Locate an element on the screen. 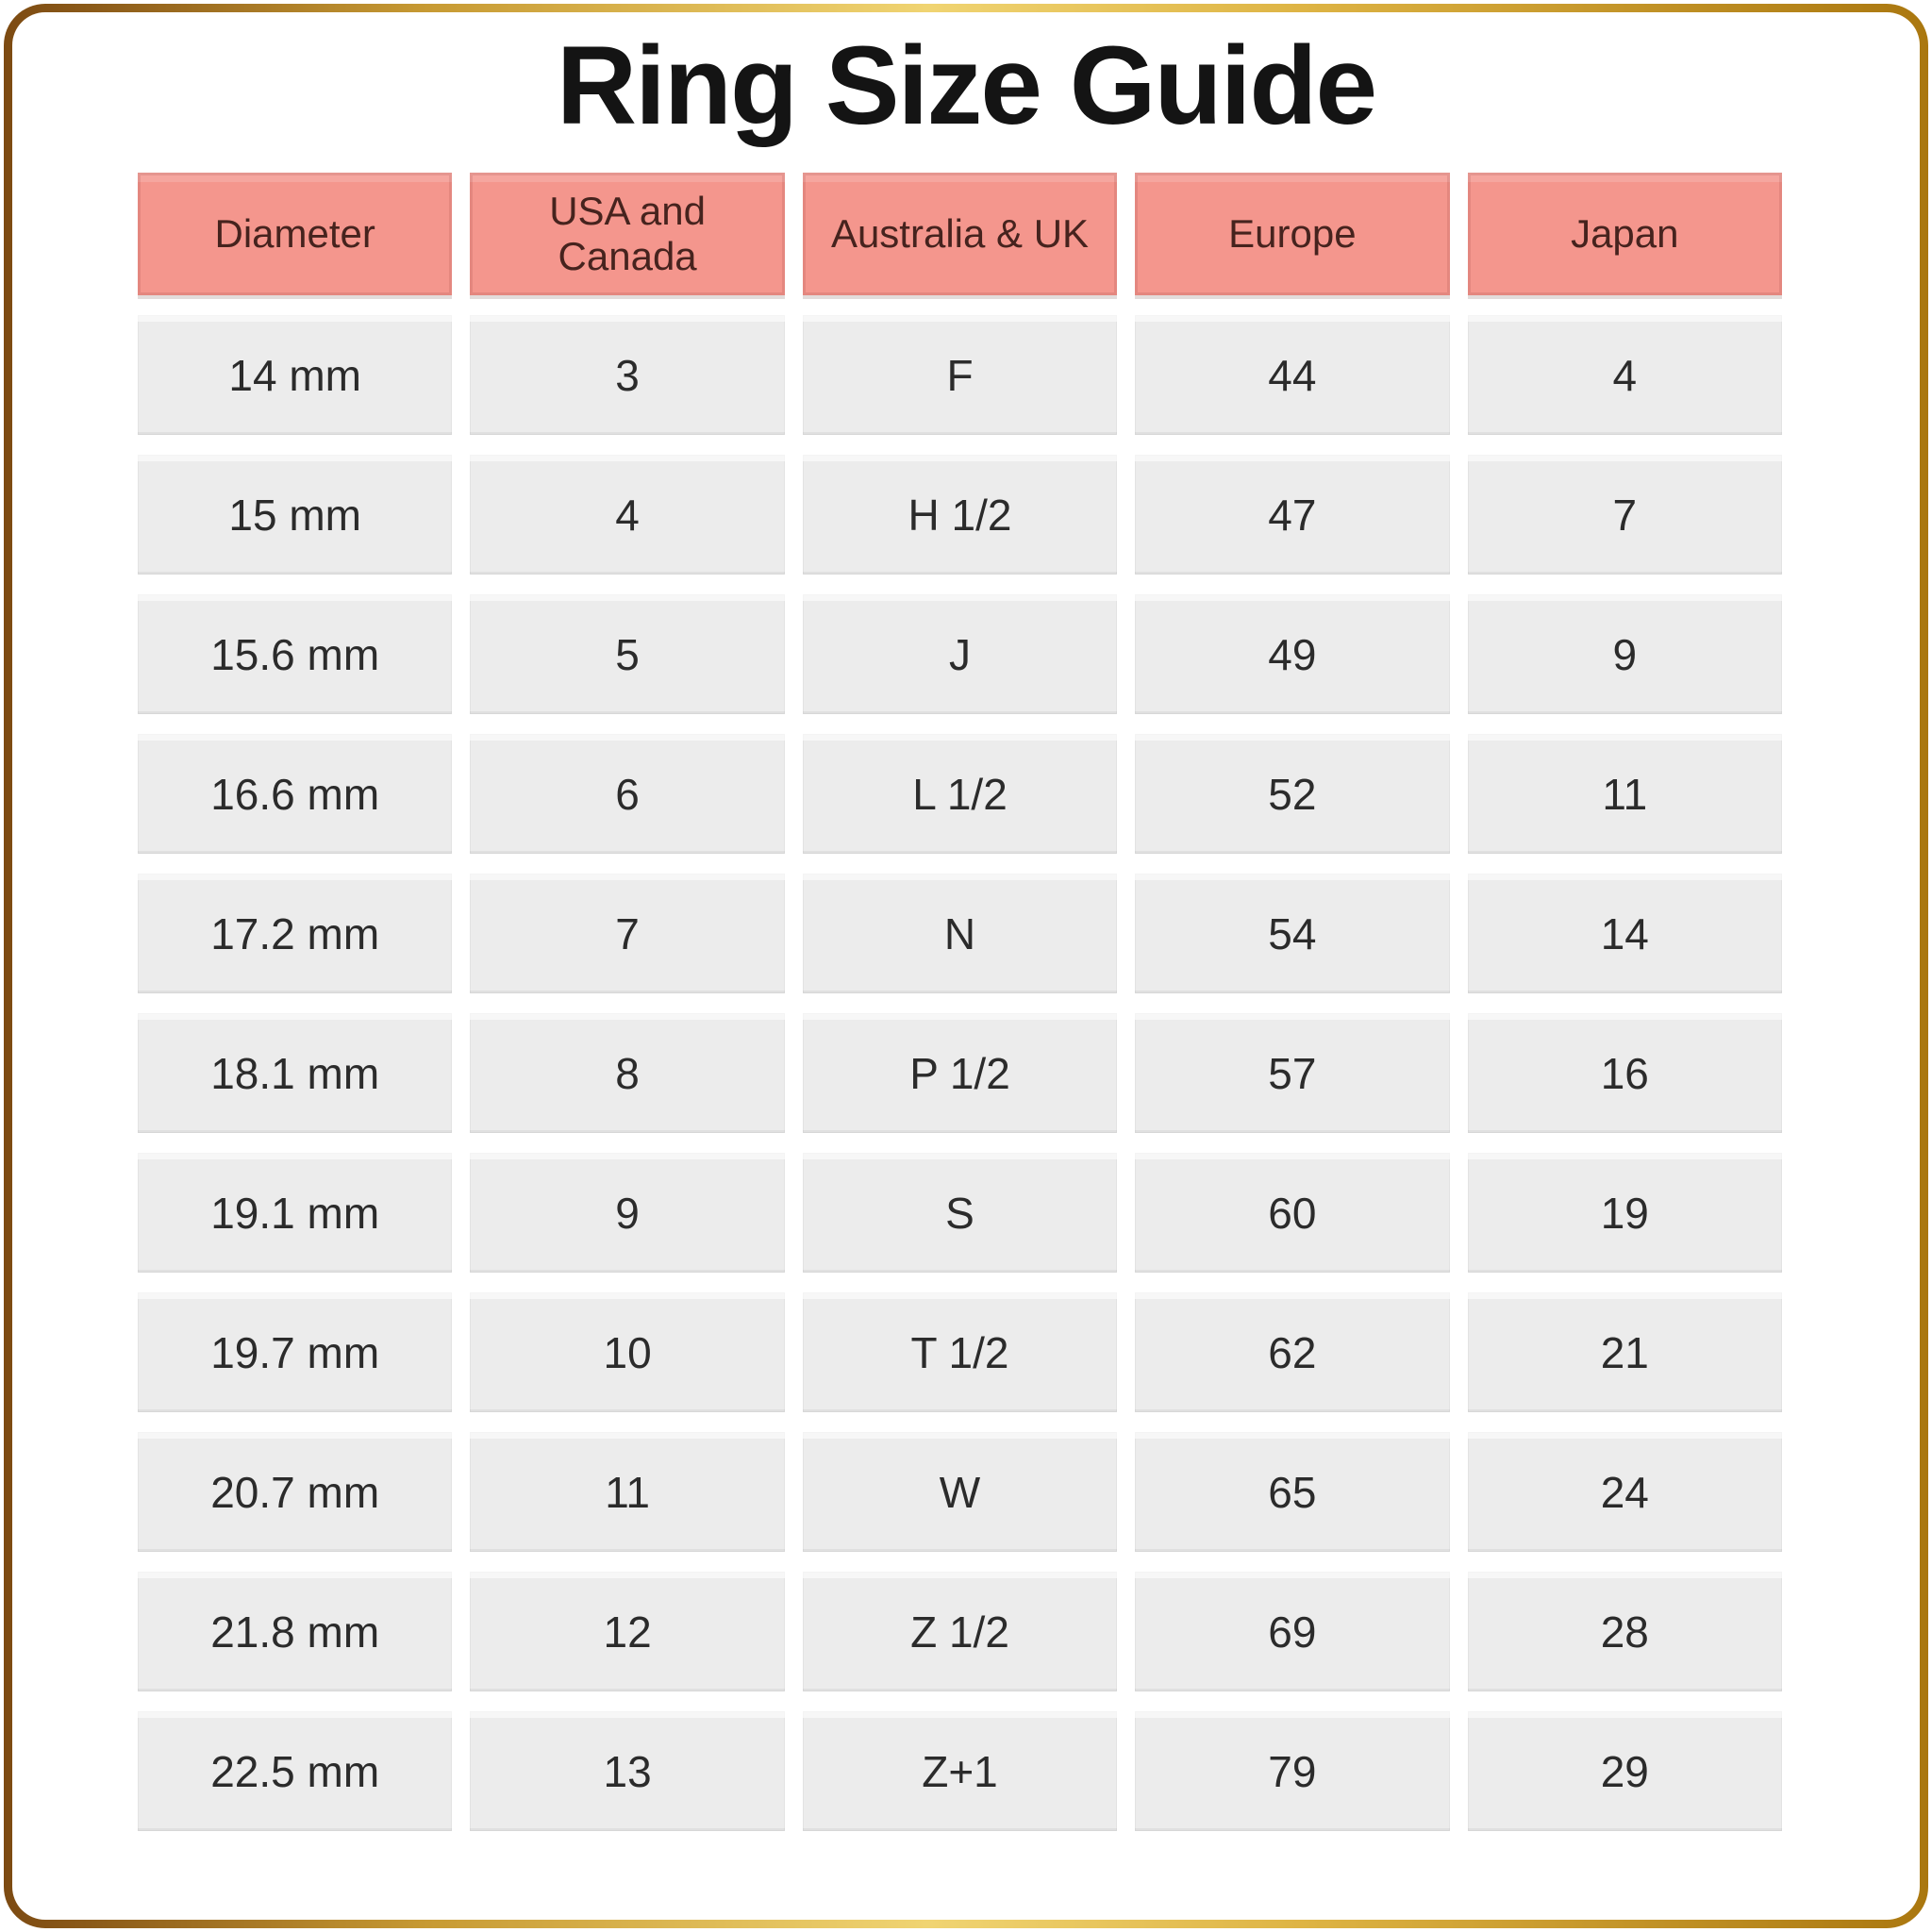 The image size is (1932, 1932). table-cell: 17.2 mm is located at coordinates (295, 933).